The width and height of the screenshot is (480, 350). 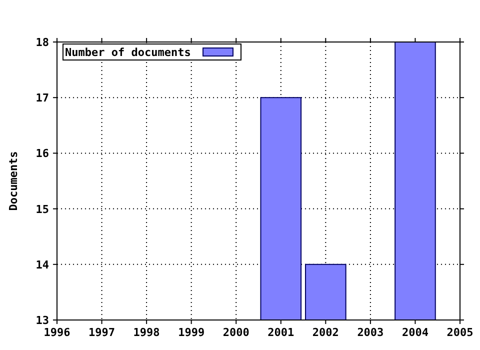 I want to click on x-tick-label: 1997, so click(x=102, y=332).